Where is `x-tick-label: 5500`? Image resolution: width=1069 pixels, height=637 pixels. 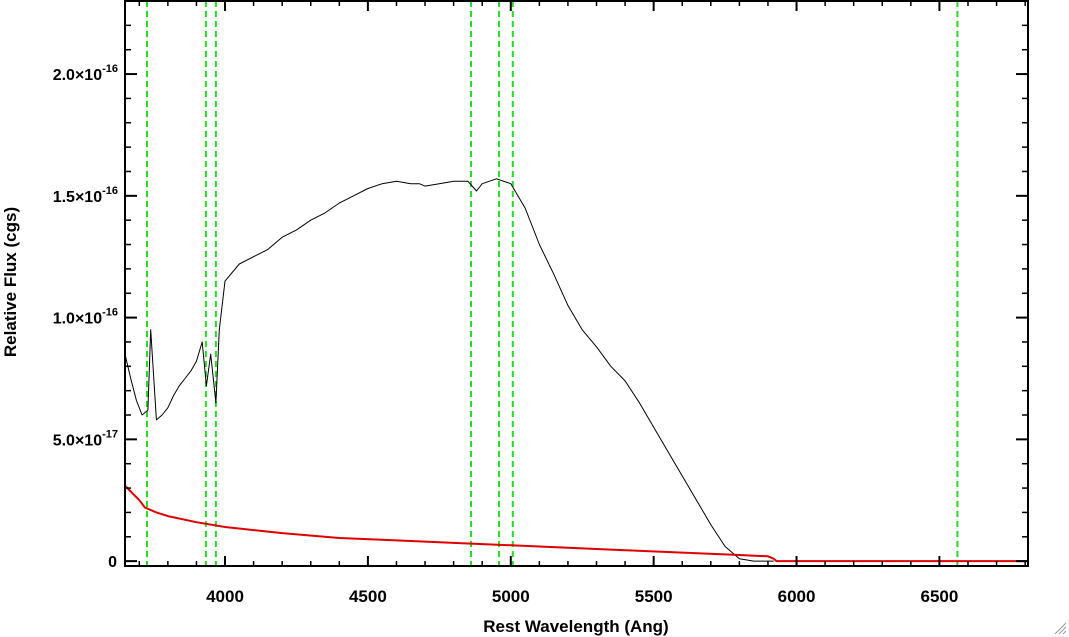 x-tick-label: 5500 is located at coordinates (654, 596).